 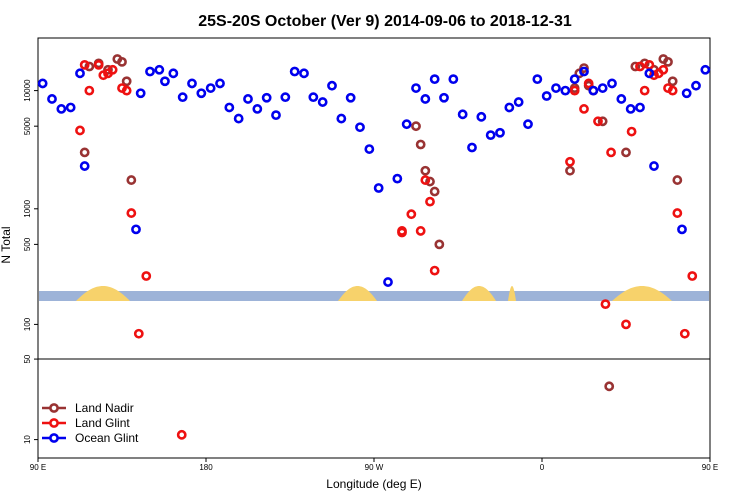 I want to click on legend-label: Land Glint, so click(x=102, y=423).